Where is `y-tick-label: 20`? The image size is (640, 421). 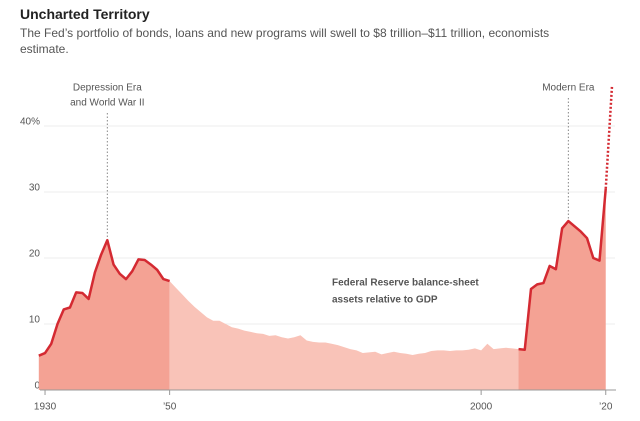 y-tick-label: 20 is located at coordinates (35, 254).